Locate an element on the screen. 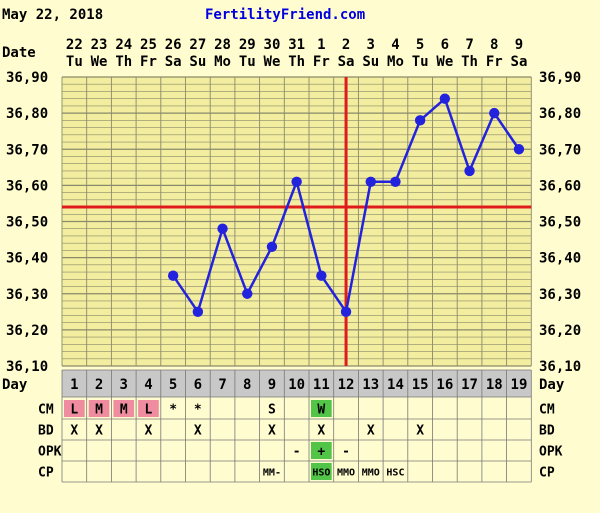  y-tick-left: 36,90 is located at coordinates (27, 78).